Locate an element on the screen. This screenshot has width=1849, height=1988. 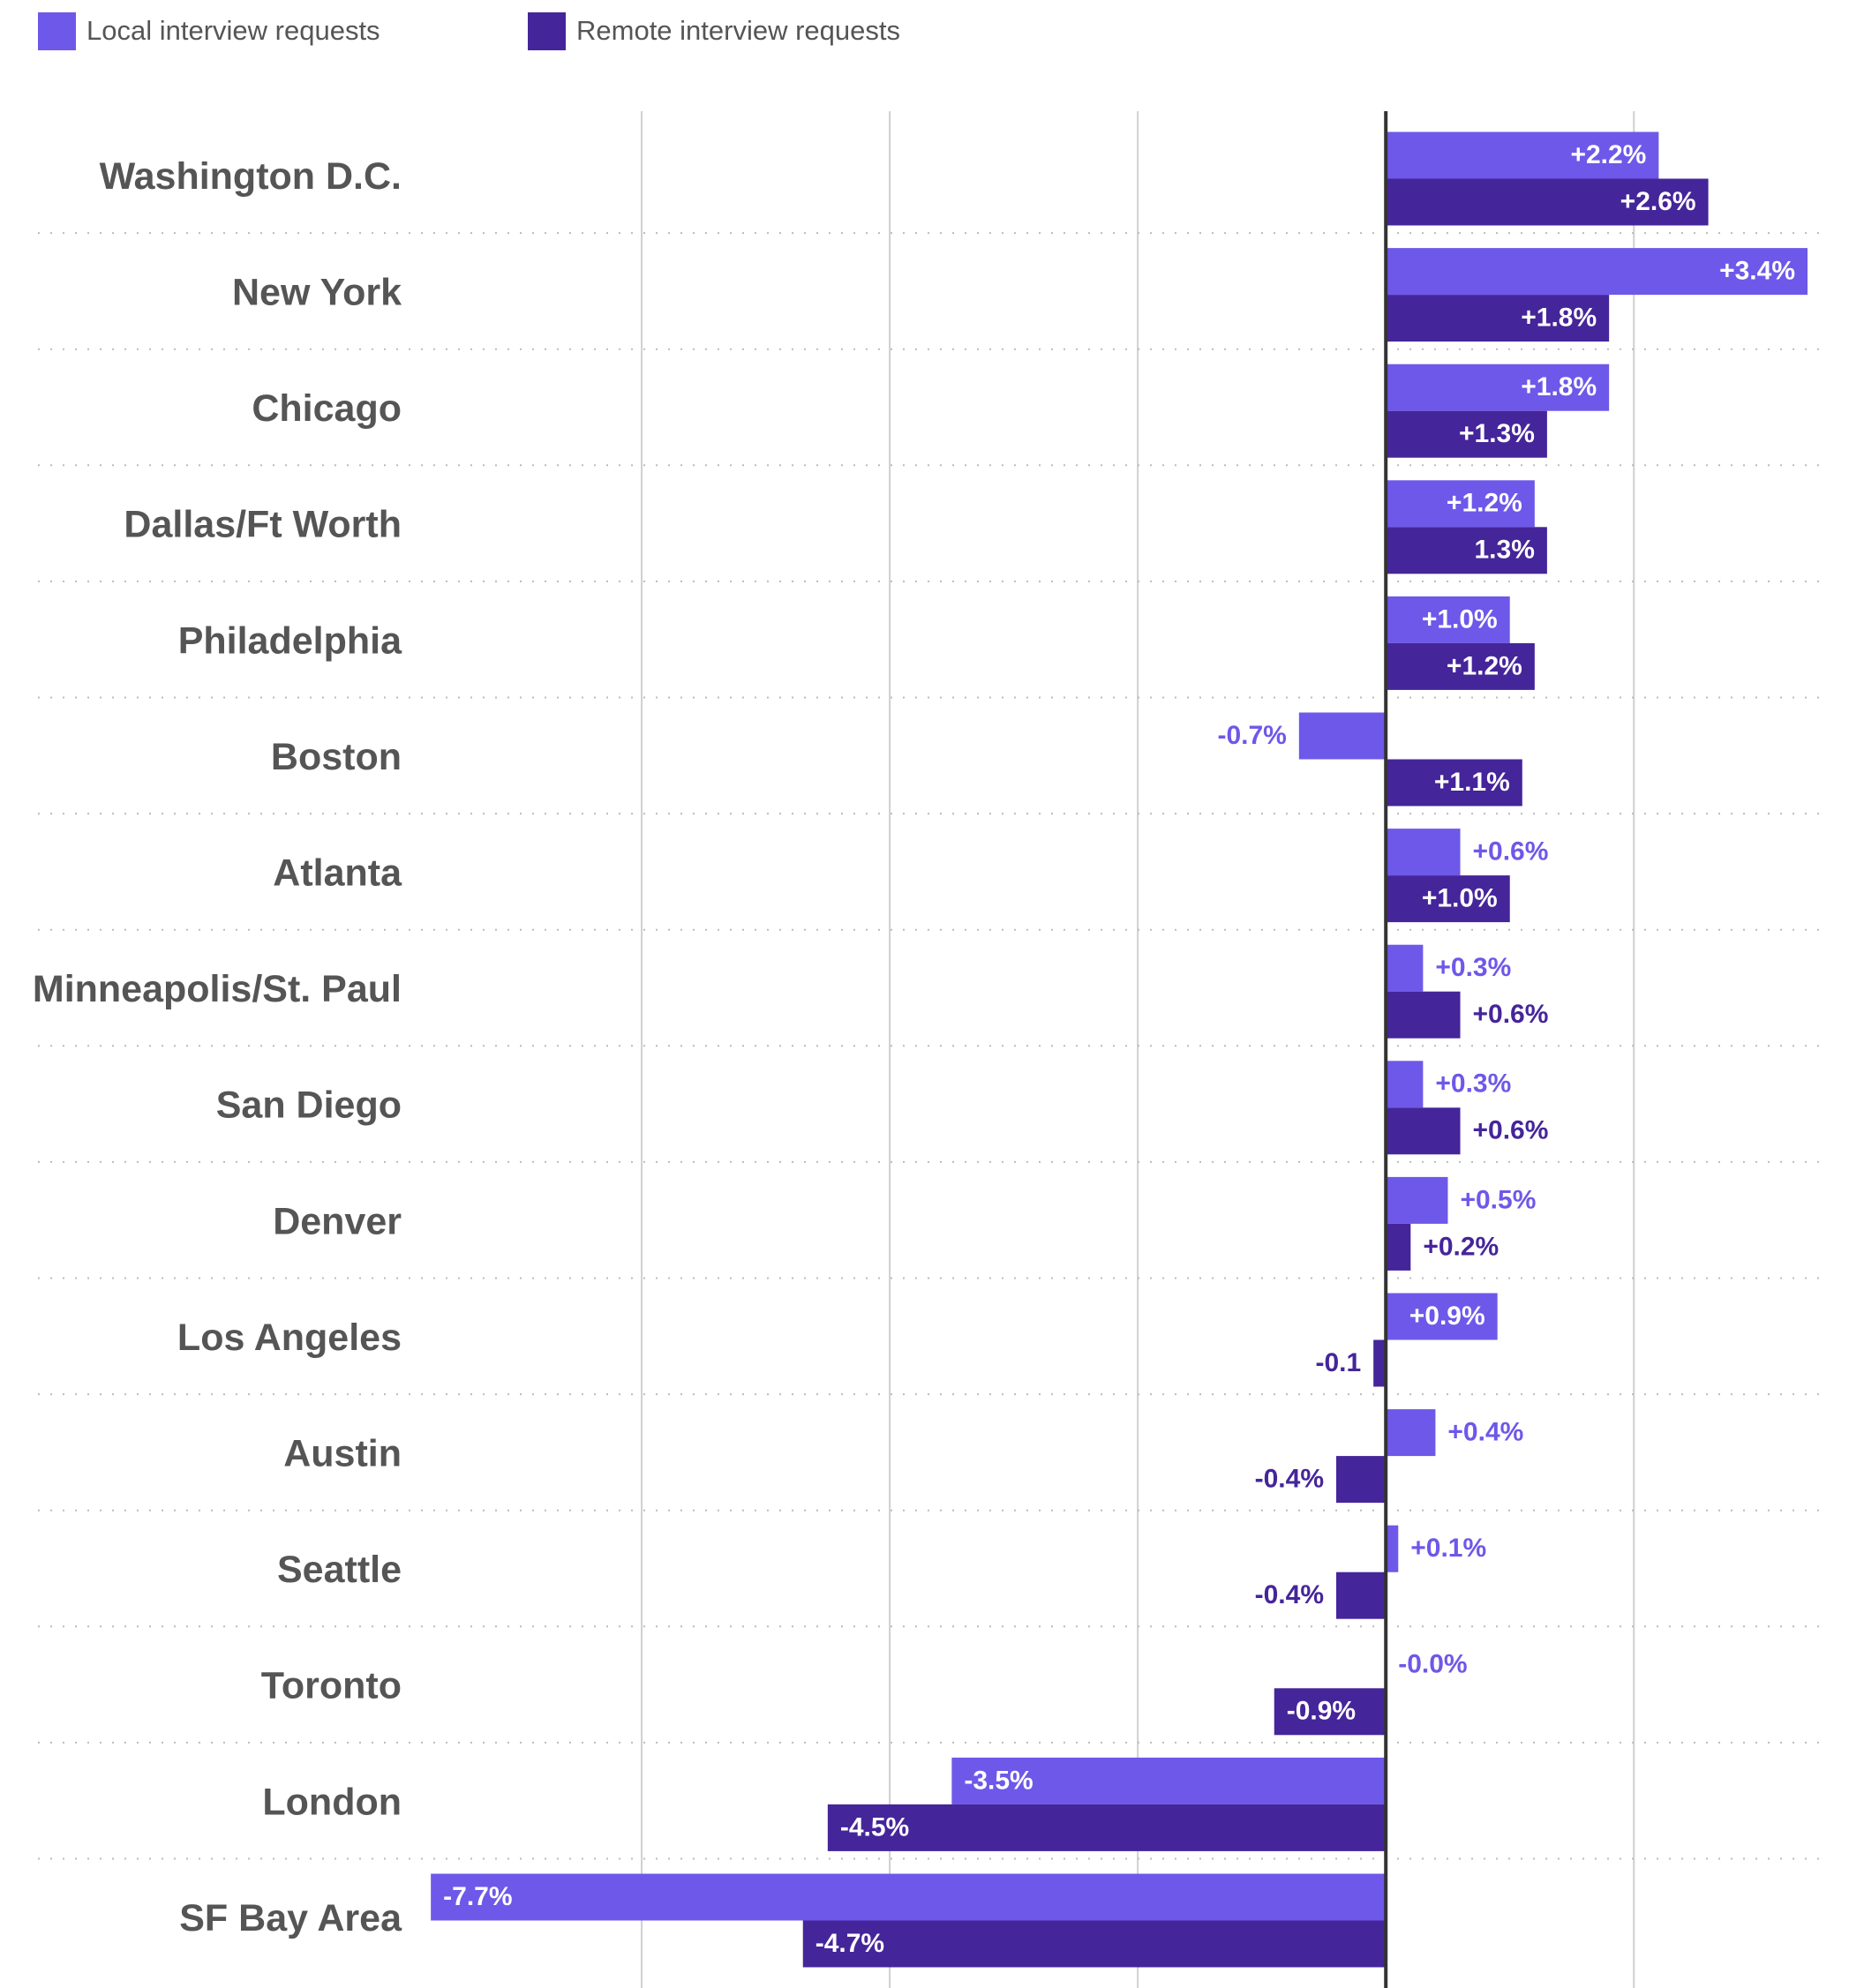
category-label: Dallas/Ft Worth is located at coordinates (263, 525).